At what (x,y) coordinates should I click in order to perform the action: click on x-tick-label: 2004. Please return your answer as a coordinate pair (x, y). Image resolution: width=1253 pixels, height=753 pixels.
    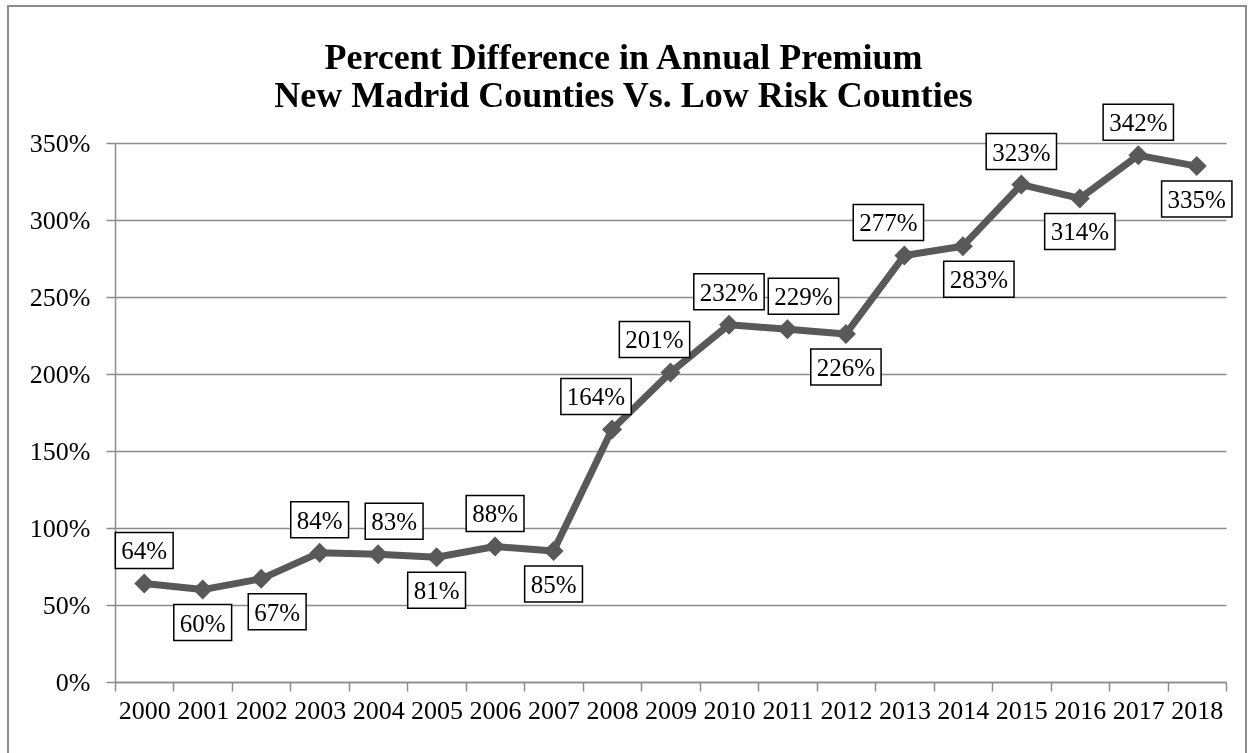
    Looking at the image, I should click on (378, 710).